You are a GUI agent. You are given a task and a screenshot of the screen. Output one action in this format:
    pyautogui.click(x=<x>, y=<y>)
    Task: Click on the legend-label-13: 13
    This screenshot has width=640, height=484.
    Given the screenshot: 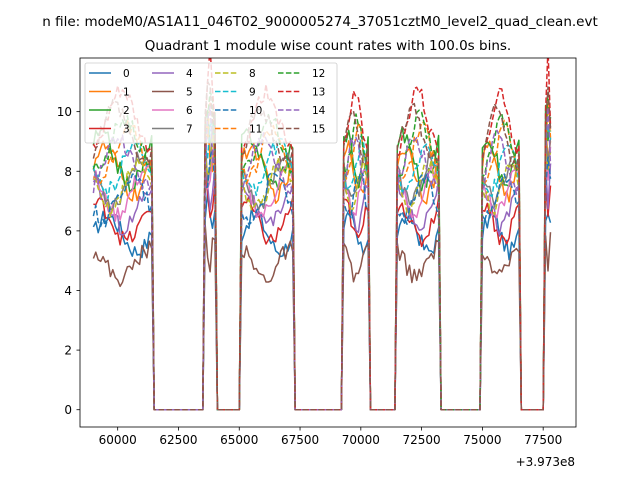 What is the action you would take?
    pyautogui.click(x=318, y=93)
    